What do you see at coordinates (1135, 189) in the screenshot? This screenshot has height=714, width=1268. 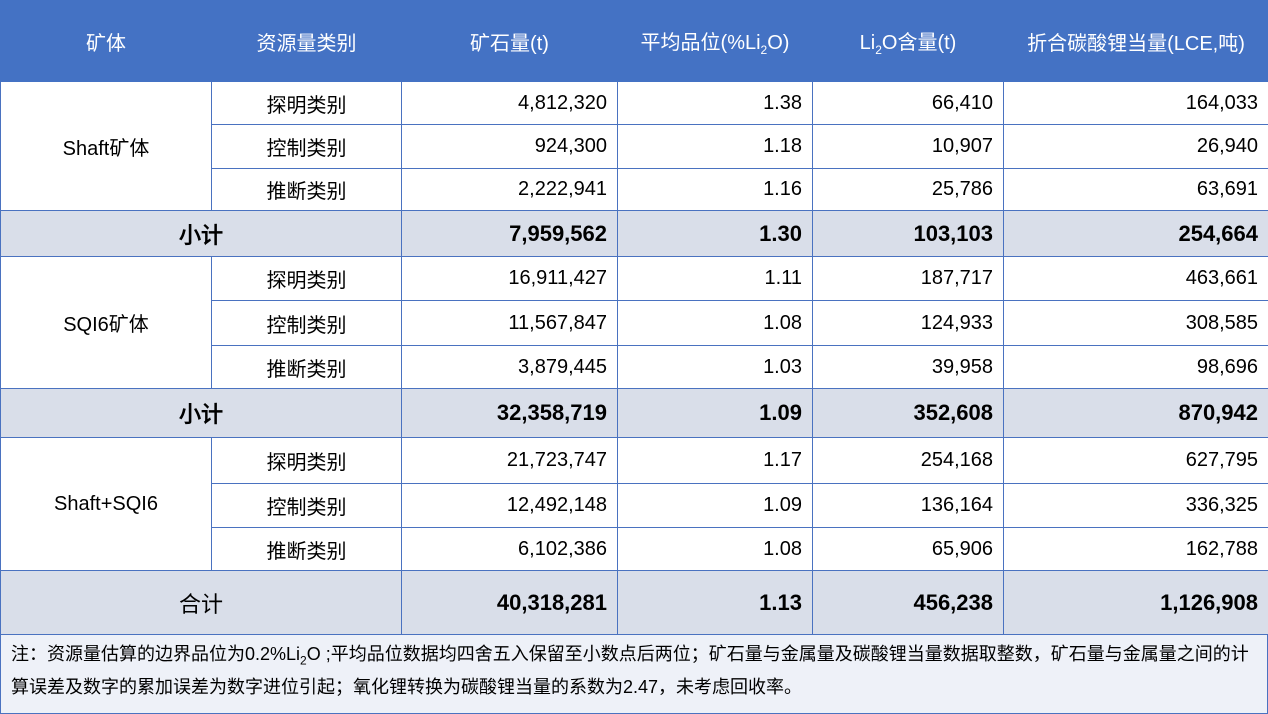 I see `value-cell: 63,691` at bounding box center [1135, 189].